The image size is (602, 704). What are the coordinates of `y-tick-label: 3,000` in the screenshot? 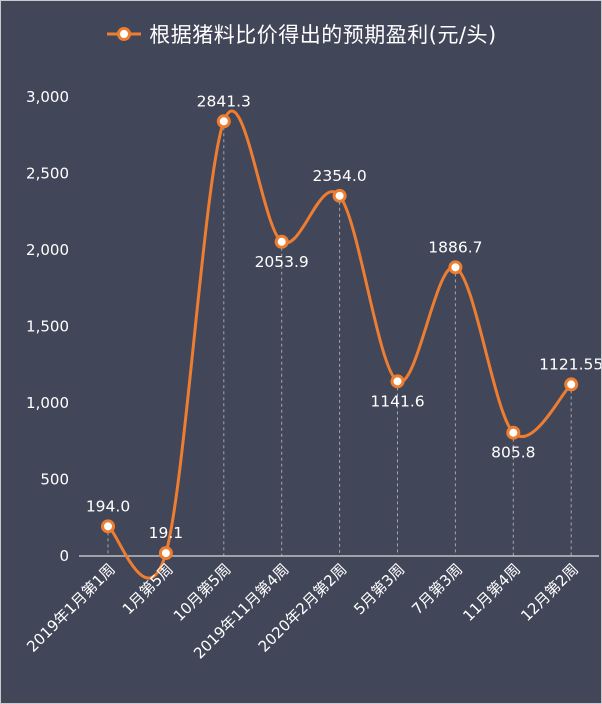 It's located at (47, 97).